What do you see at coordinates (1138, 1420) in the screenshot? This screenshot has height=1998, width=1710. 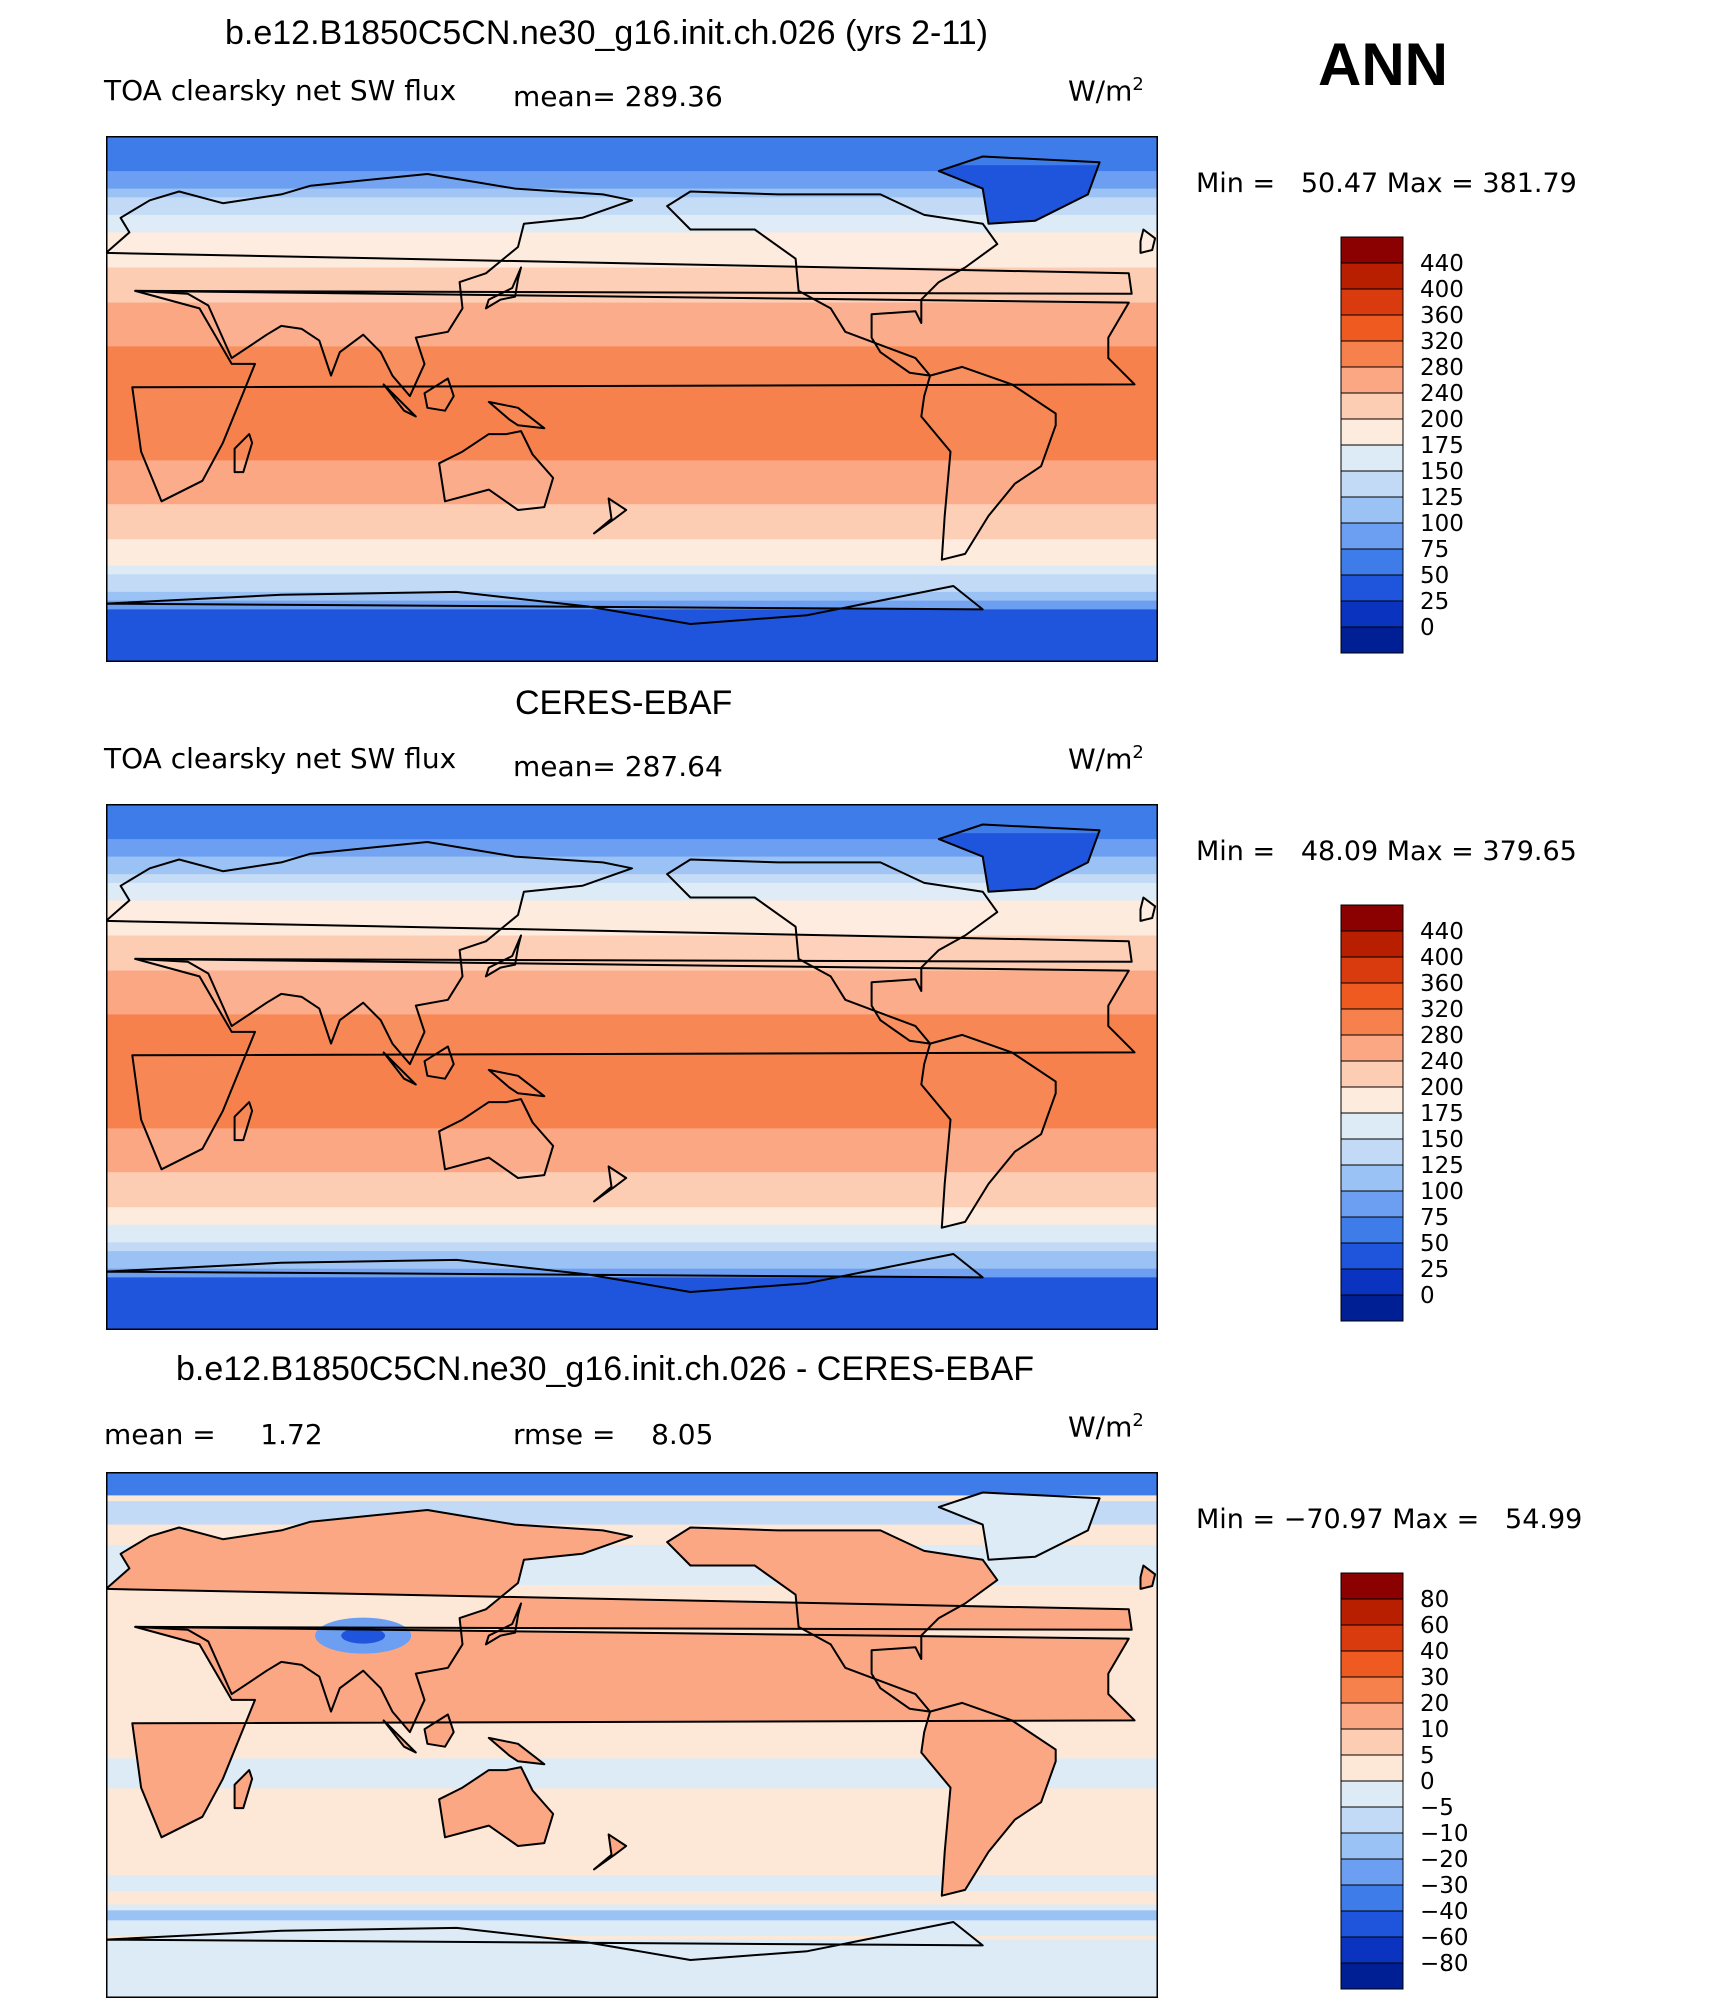 I see `panel-3-units-exp: 2` at bounding box center [1138, 1420].